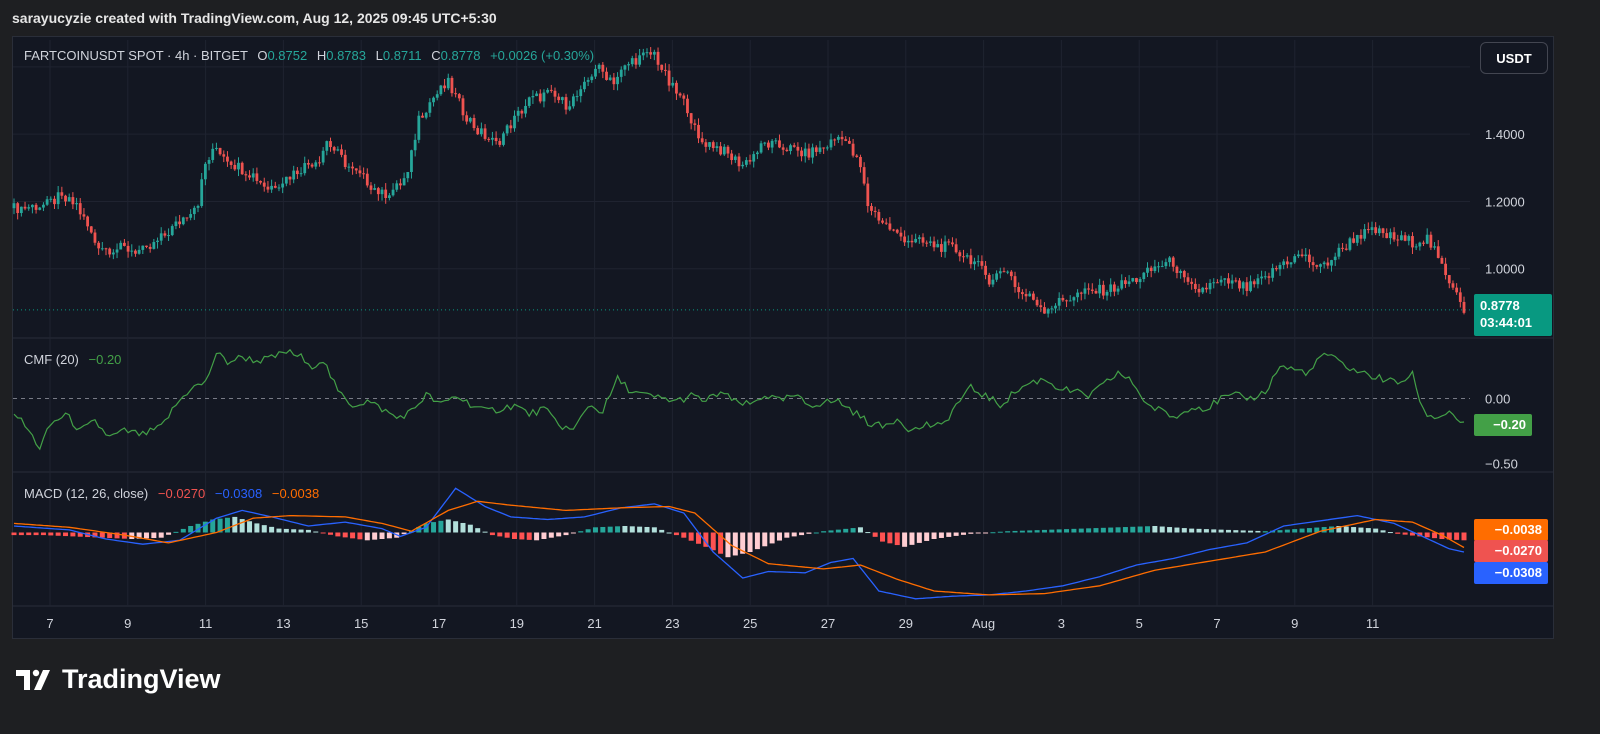  I want to click on x-tick-label: 11, so click(1373, 623).